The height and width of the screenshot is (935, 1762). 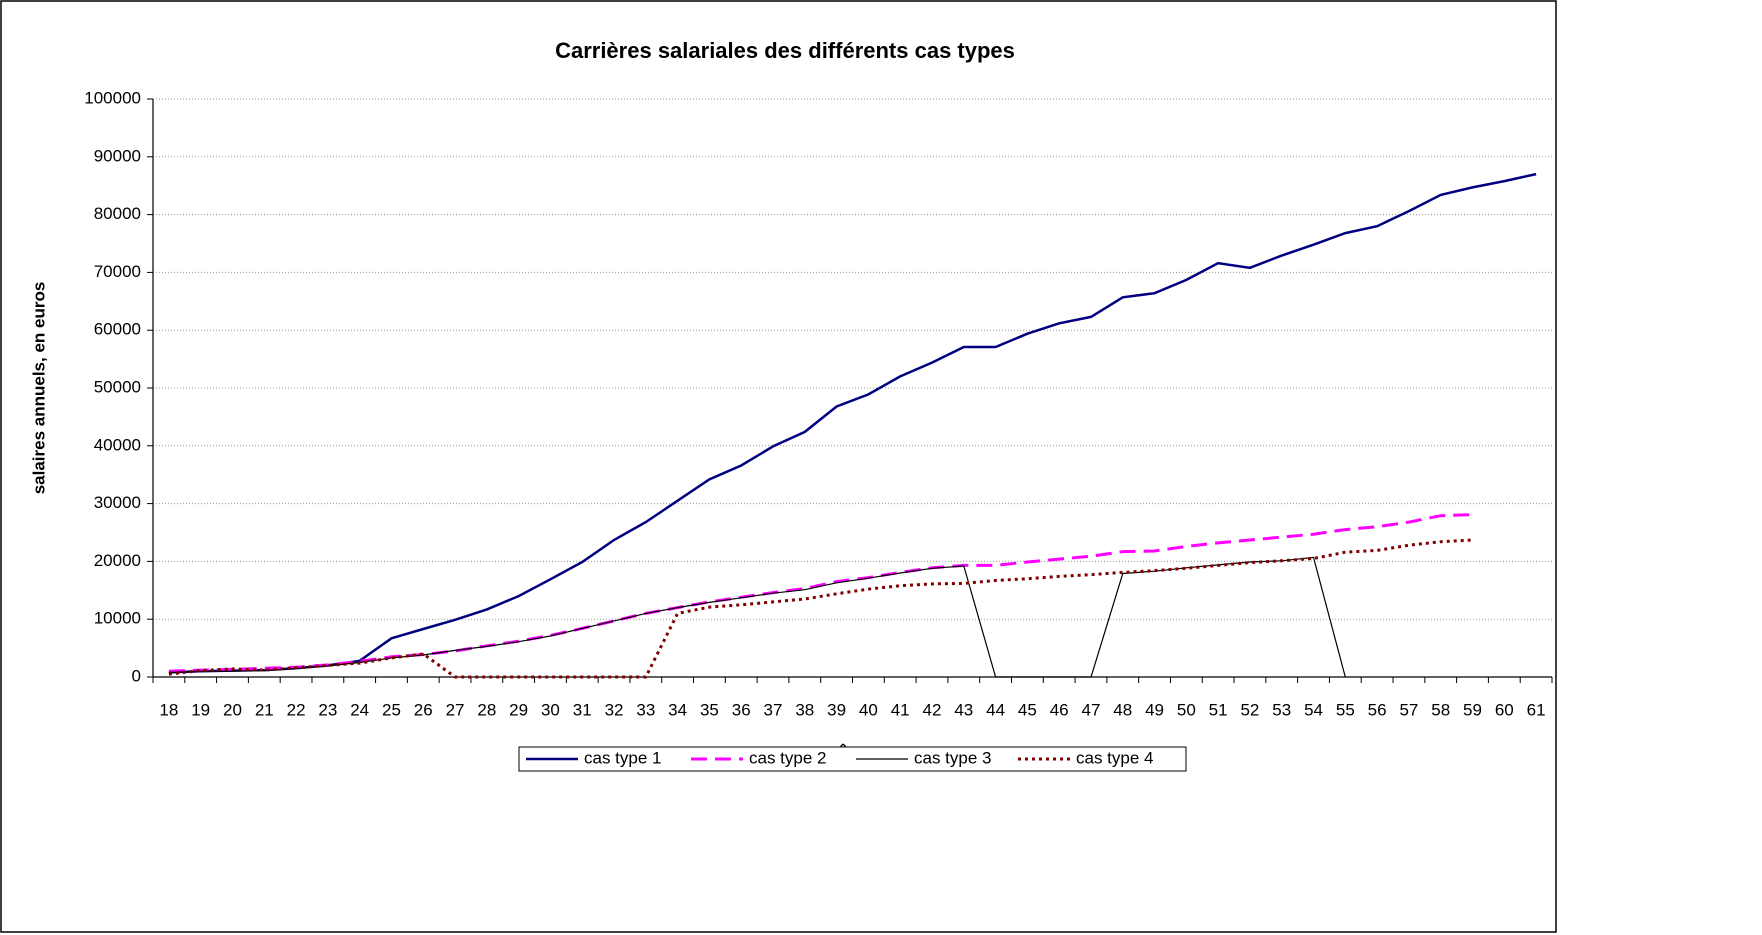 I want to click on x-tick-label: 46, so click(x=1059, y=709).